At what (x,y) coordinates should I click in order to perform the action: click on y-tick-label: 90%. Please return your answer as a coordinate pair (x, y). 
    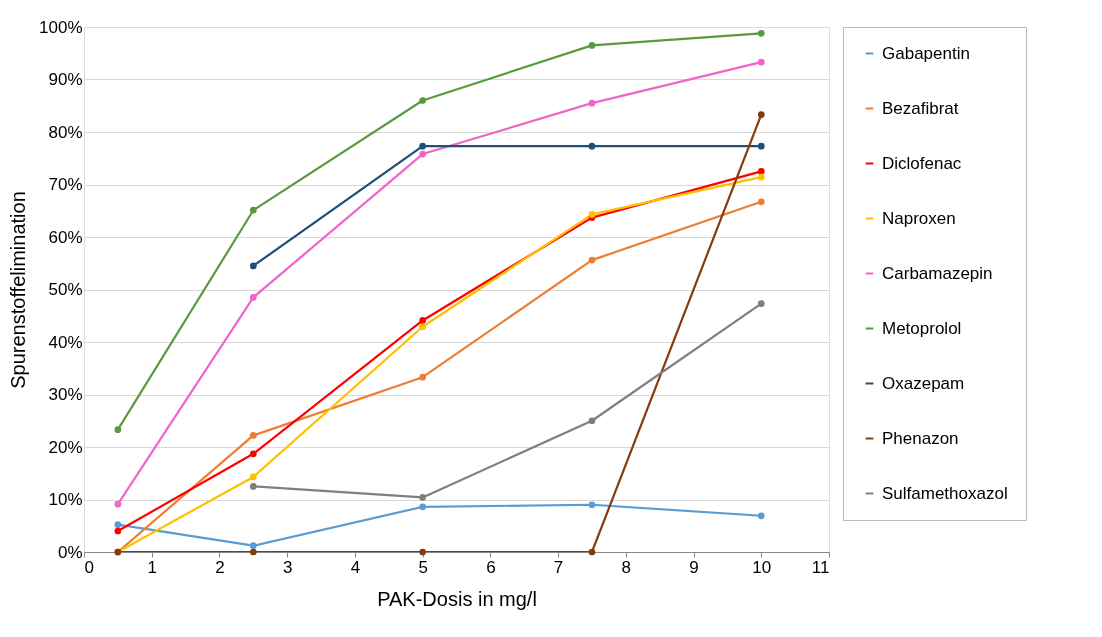
    Looking at the image, I should click on (65, 79).